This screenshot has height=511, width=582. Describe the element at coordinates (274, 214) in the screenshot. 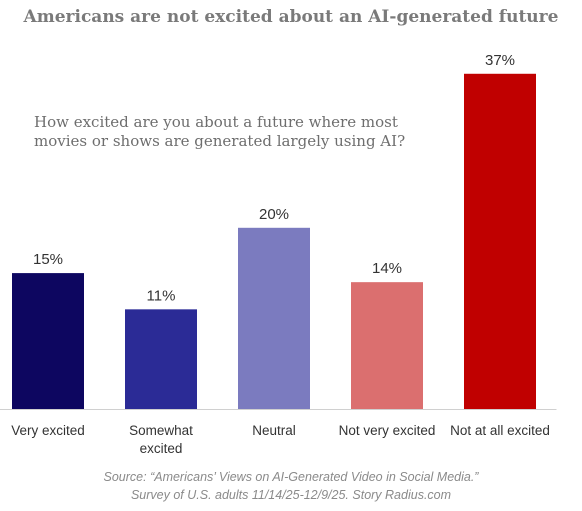

I see `data-label-neutral: 20%` at that location.